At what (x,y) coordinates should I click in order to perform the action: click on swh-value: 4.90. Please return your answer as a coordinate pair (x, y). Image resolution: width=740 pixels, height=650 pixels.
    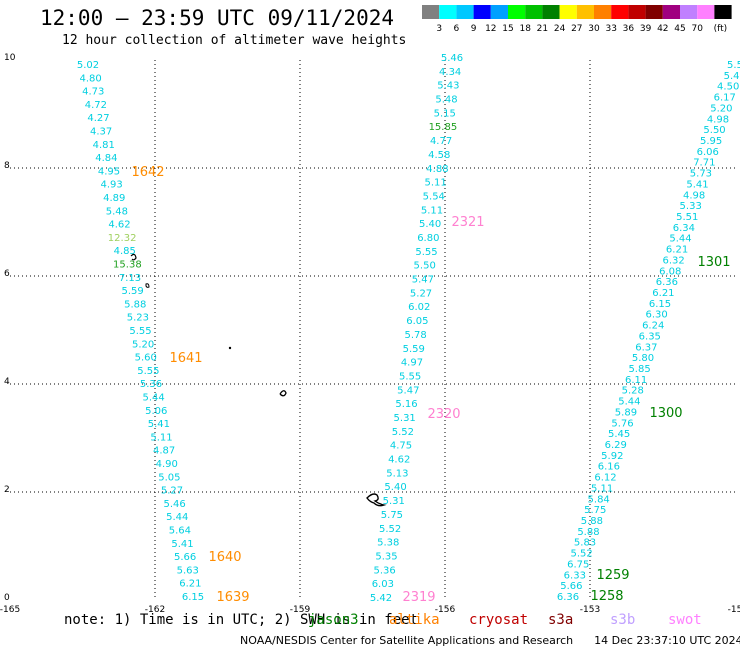
    Looking at the image, I should click on (167, 464).